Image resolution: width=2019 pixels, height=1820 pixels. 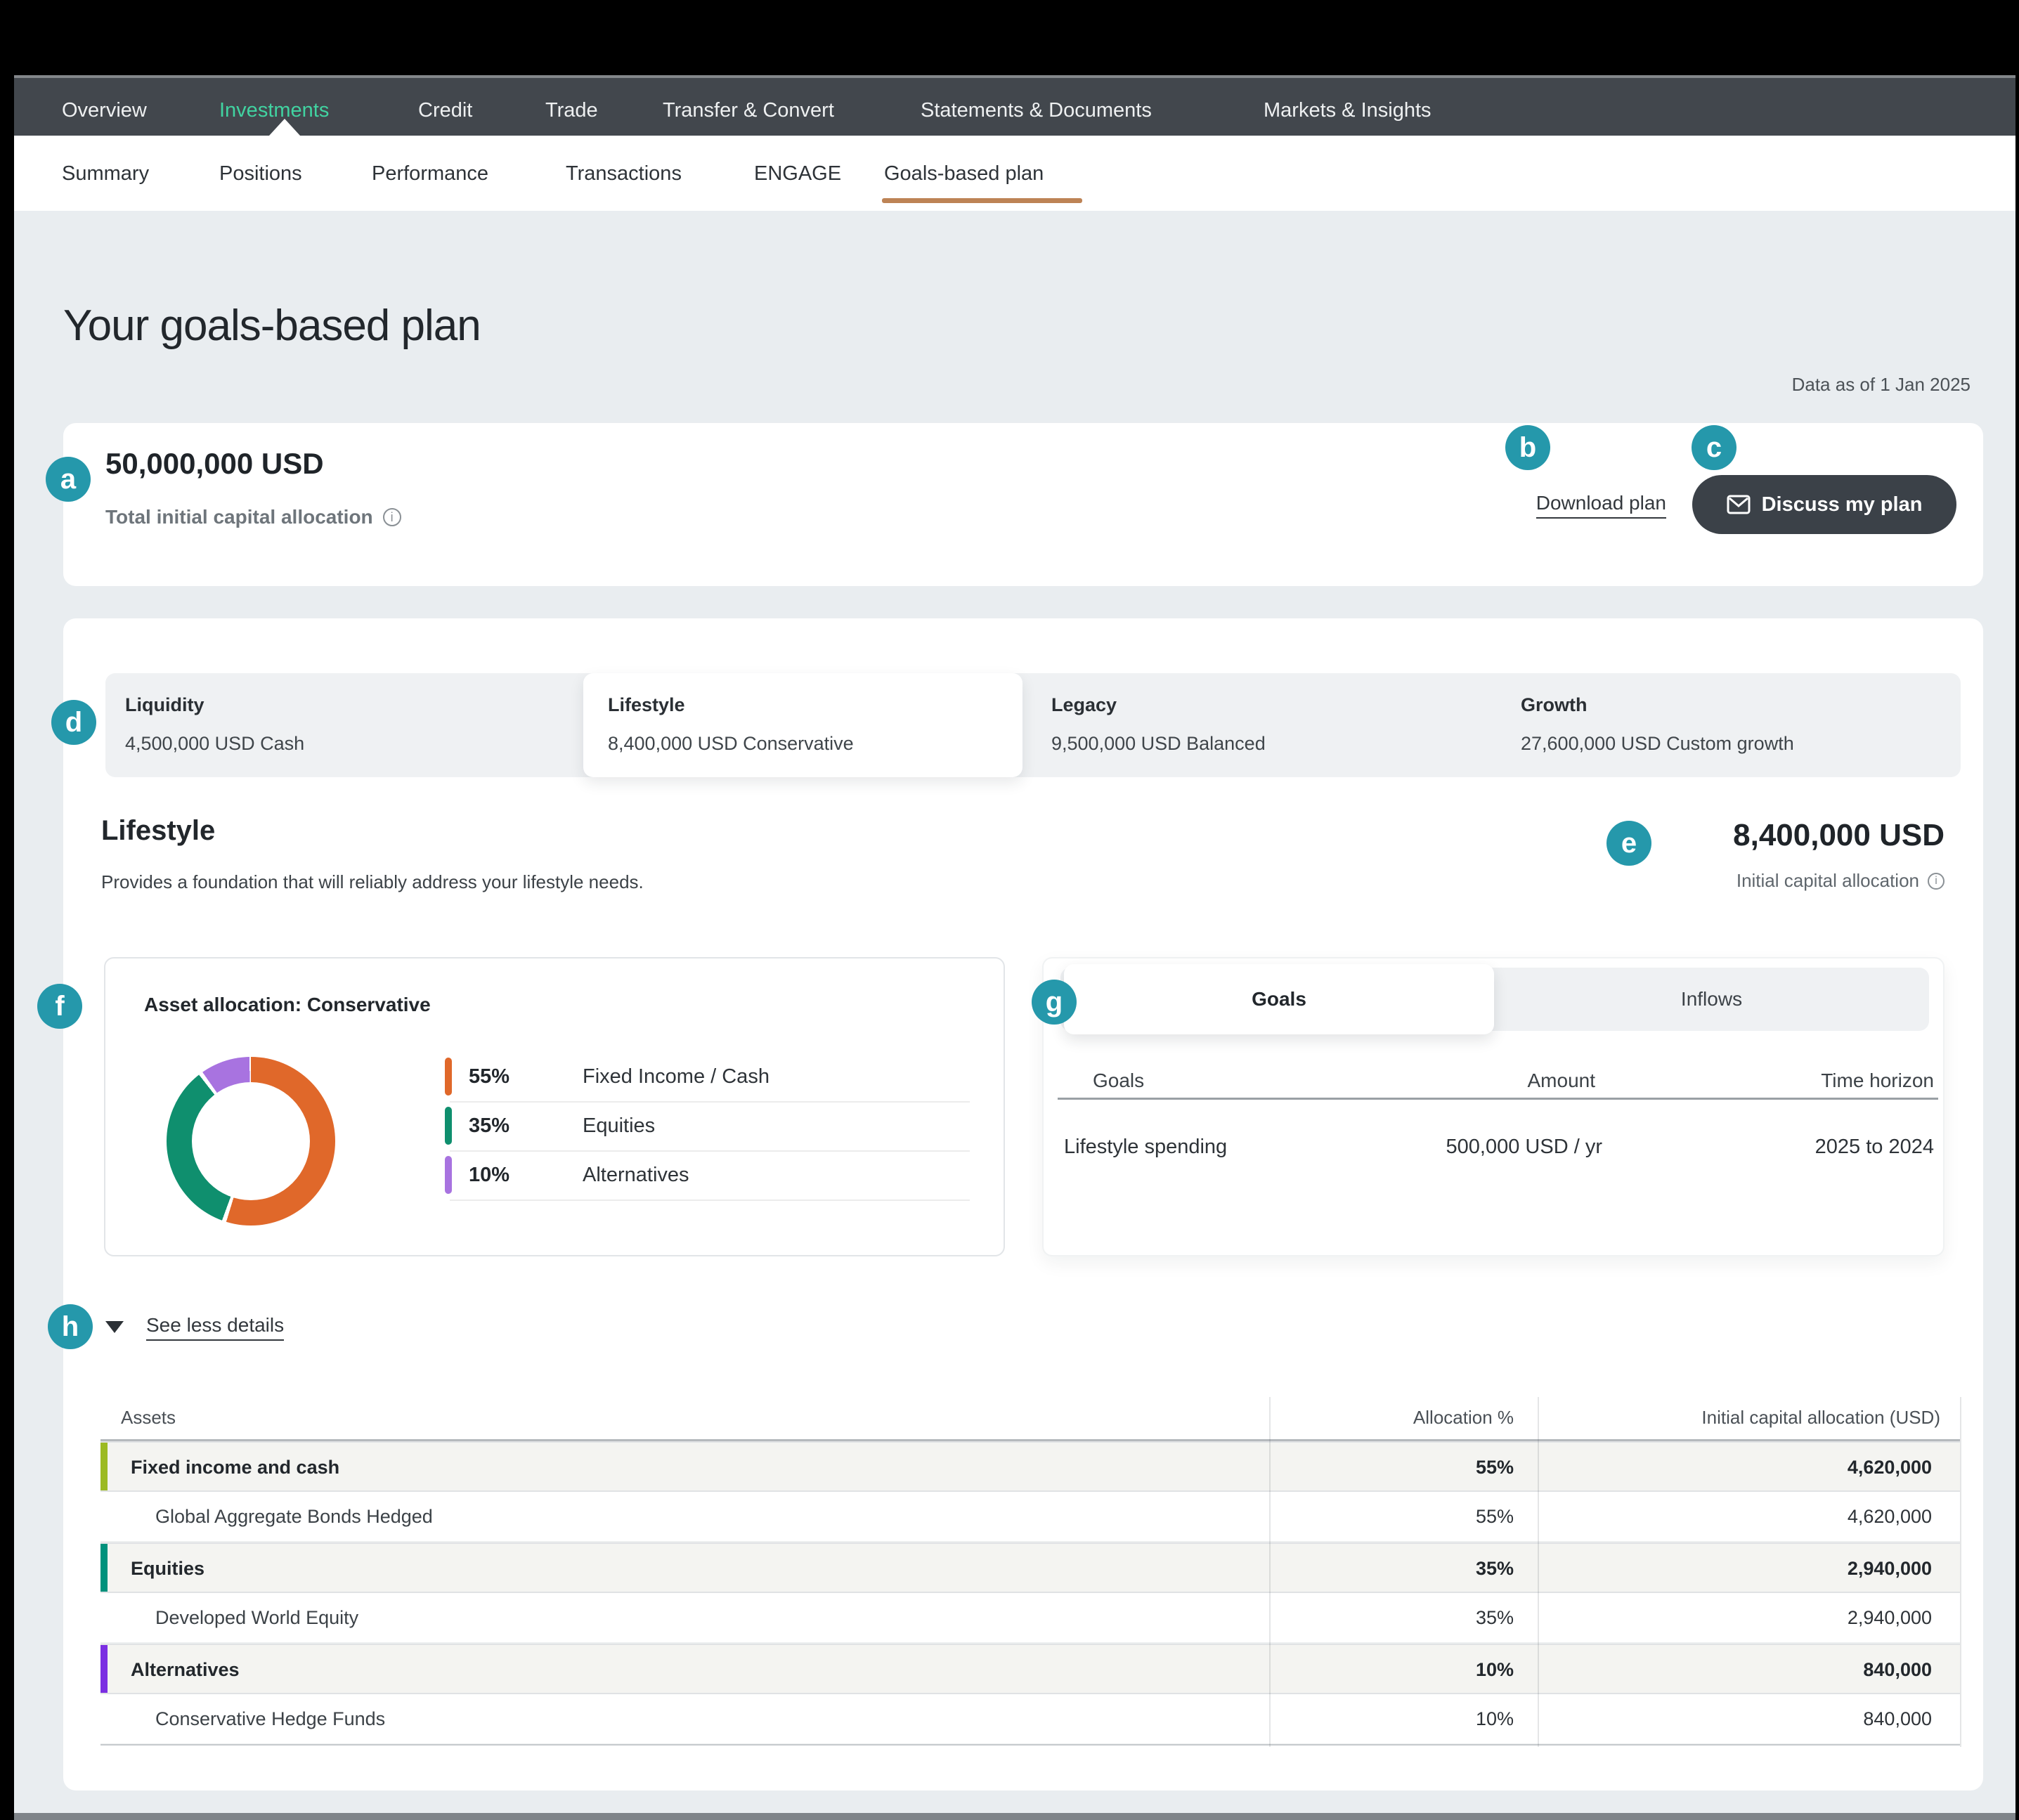 I want to click on annotation-badge-d: d, so click(x=73, y=722).